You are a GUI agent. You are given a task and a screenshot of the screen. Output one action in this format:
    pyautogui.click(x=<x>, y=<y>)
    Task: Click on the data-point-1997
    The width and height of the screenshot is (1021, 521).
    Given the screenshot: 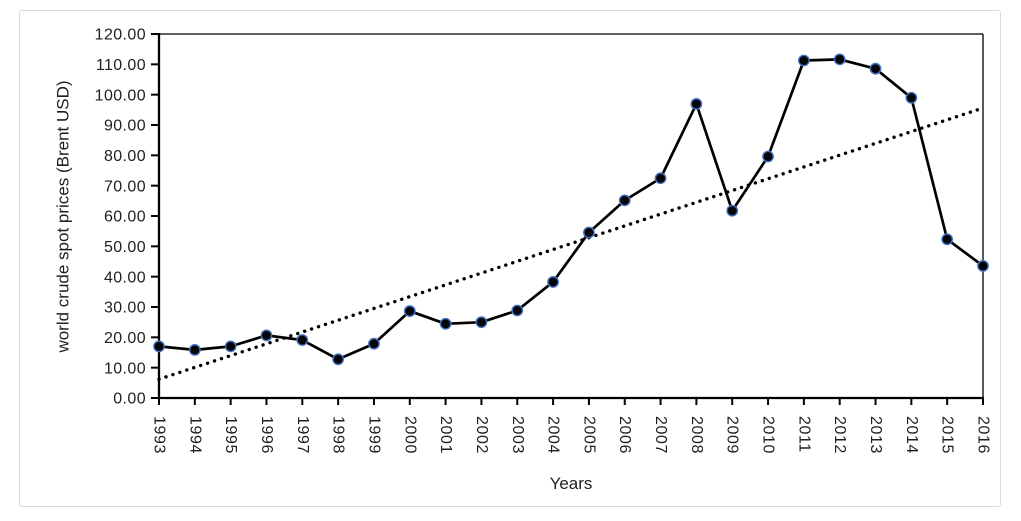 What is the action you would take?
    pyautogui.click(x=302, y=340)
    